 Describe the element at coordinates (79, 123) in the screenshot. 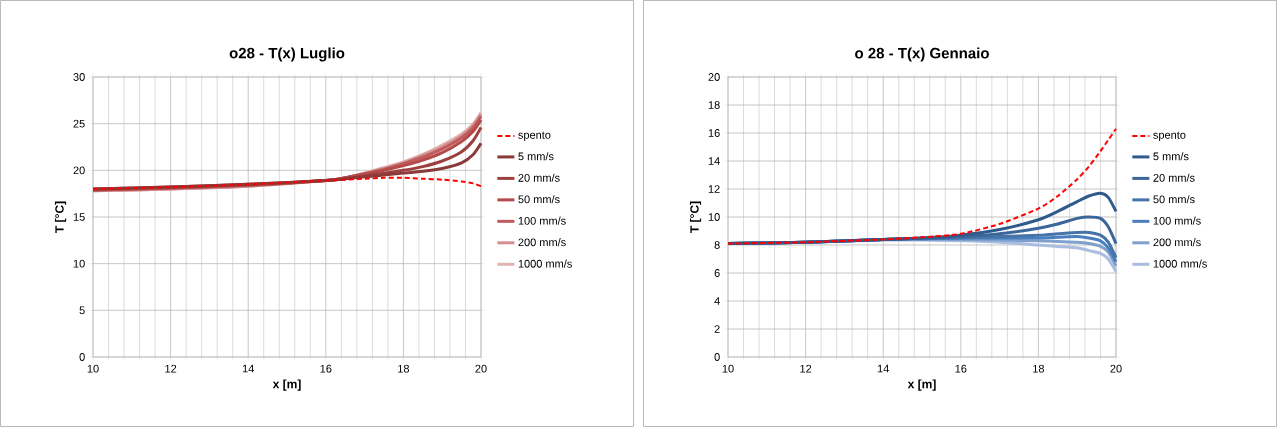

I see `y-tick-label: 25` at that location.